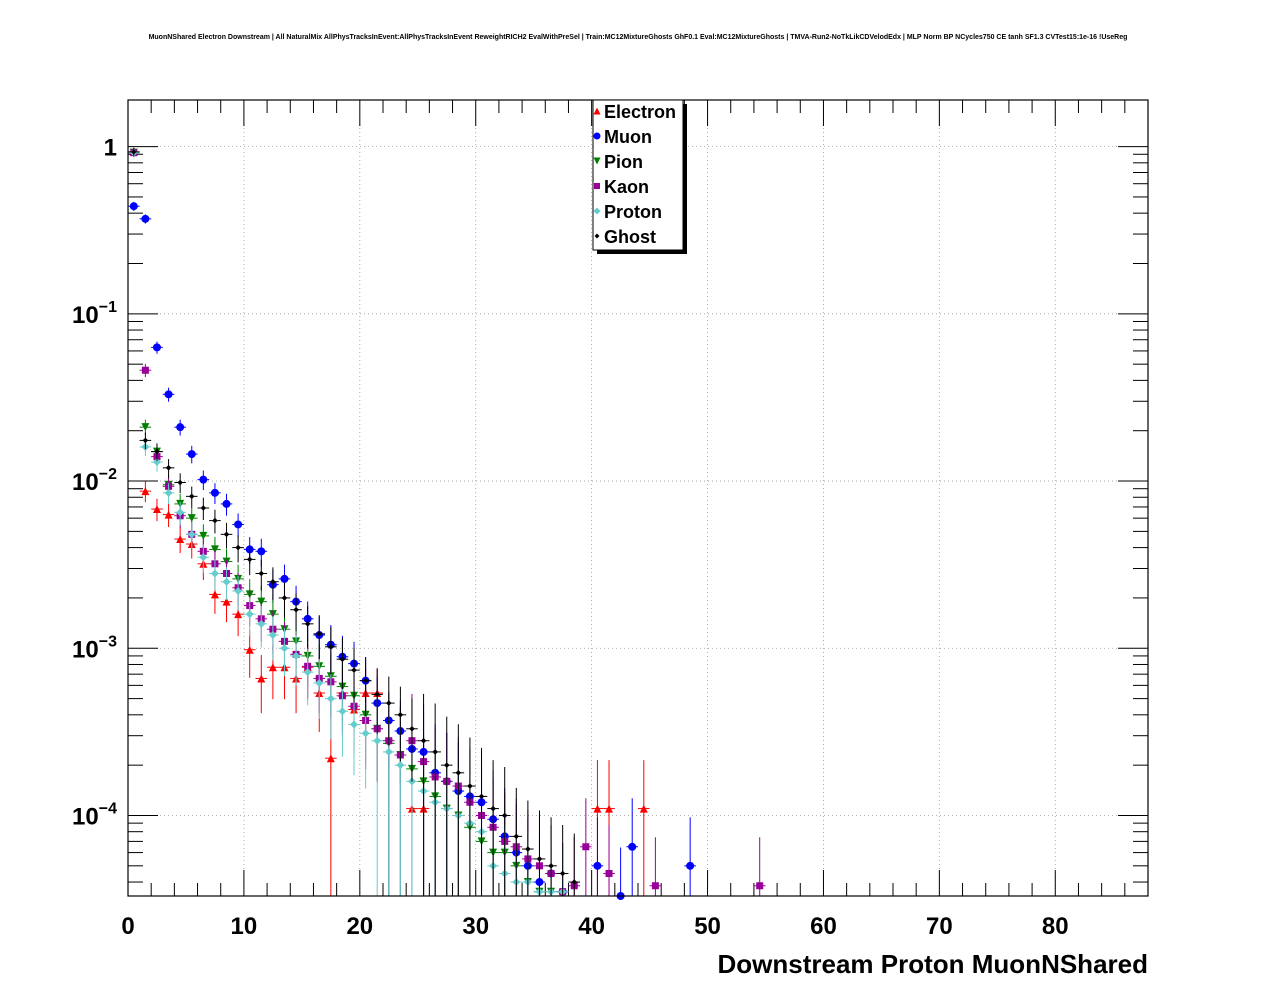  What do you see at coordinates (939, 926) in the screenshot?
I see `x-tick-label: 70` at bounding box center [939, 926].